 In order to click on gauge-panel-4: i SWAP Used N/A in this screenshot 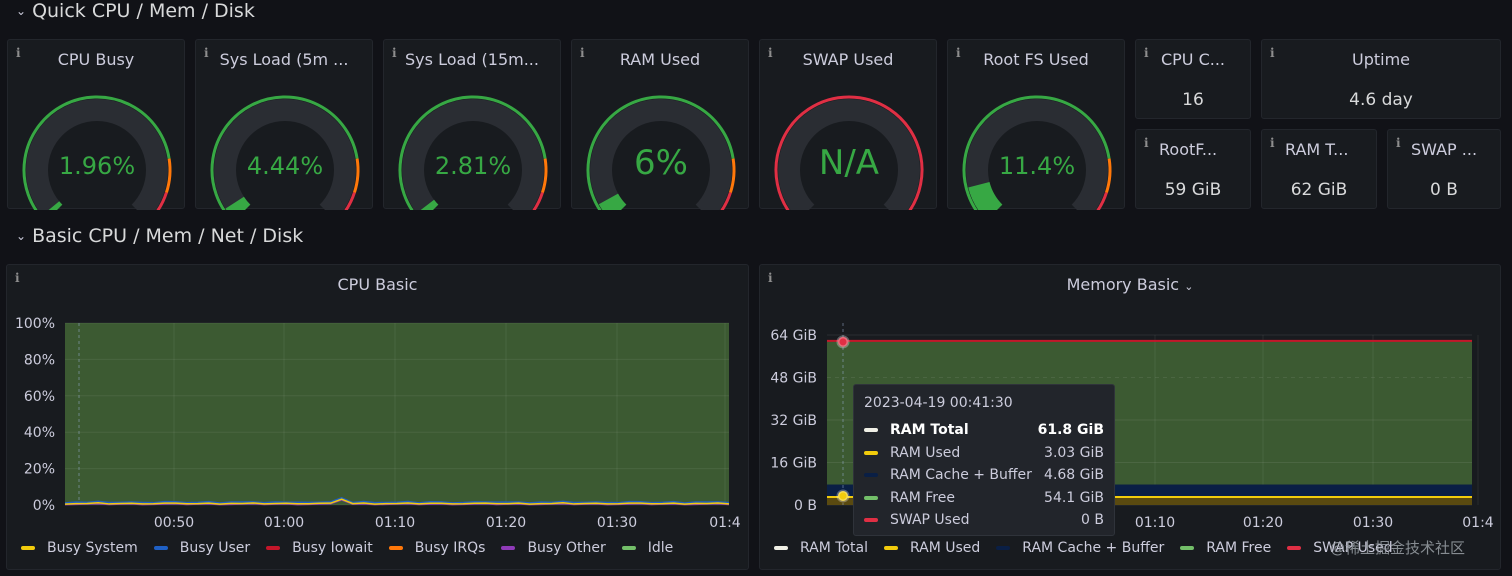, I will do `click(848, 124)`.